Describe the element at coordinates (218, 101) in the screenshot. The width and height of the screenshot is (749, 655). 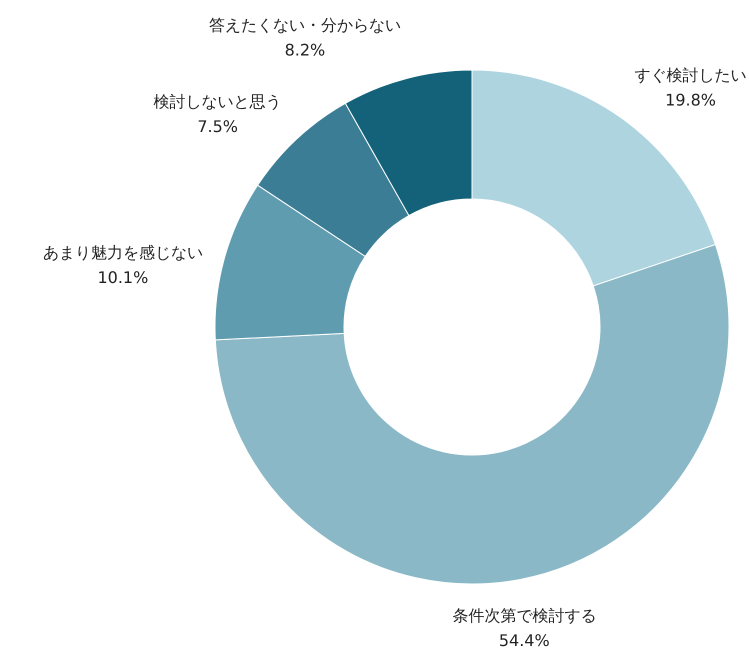
I see `slice-label: 検討しないと思う` at that location.